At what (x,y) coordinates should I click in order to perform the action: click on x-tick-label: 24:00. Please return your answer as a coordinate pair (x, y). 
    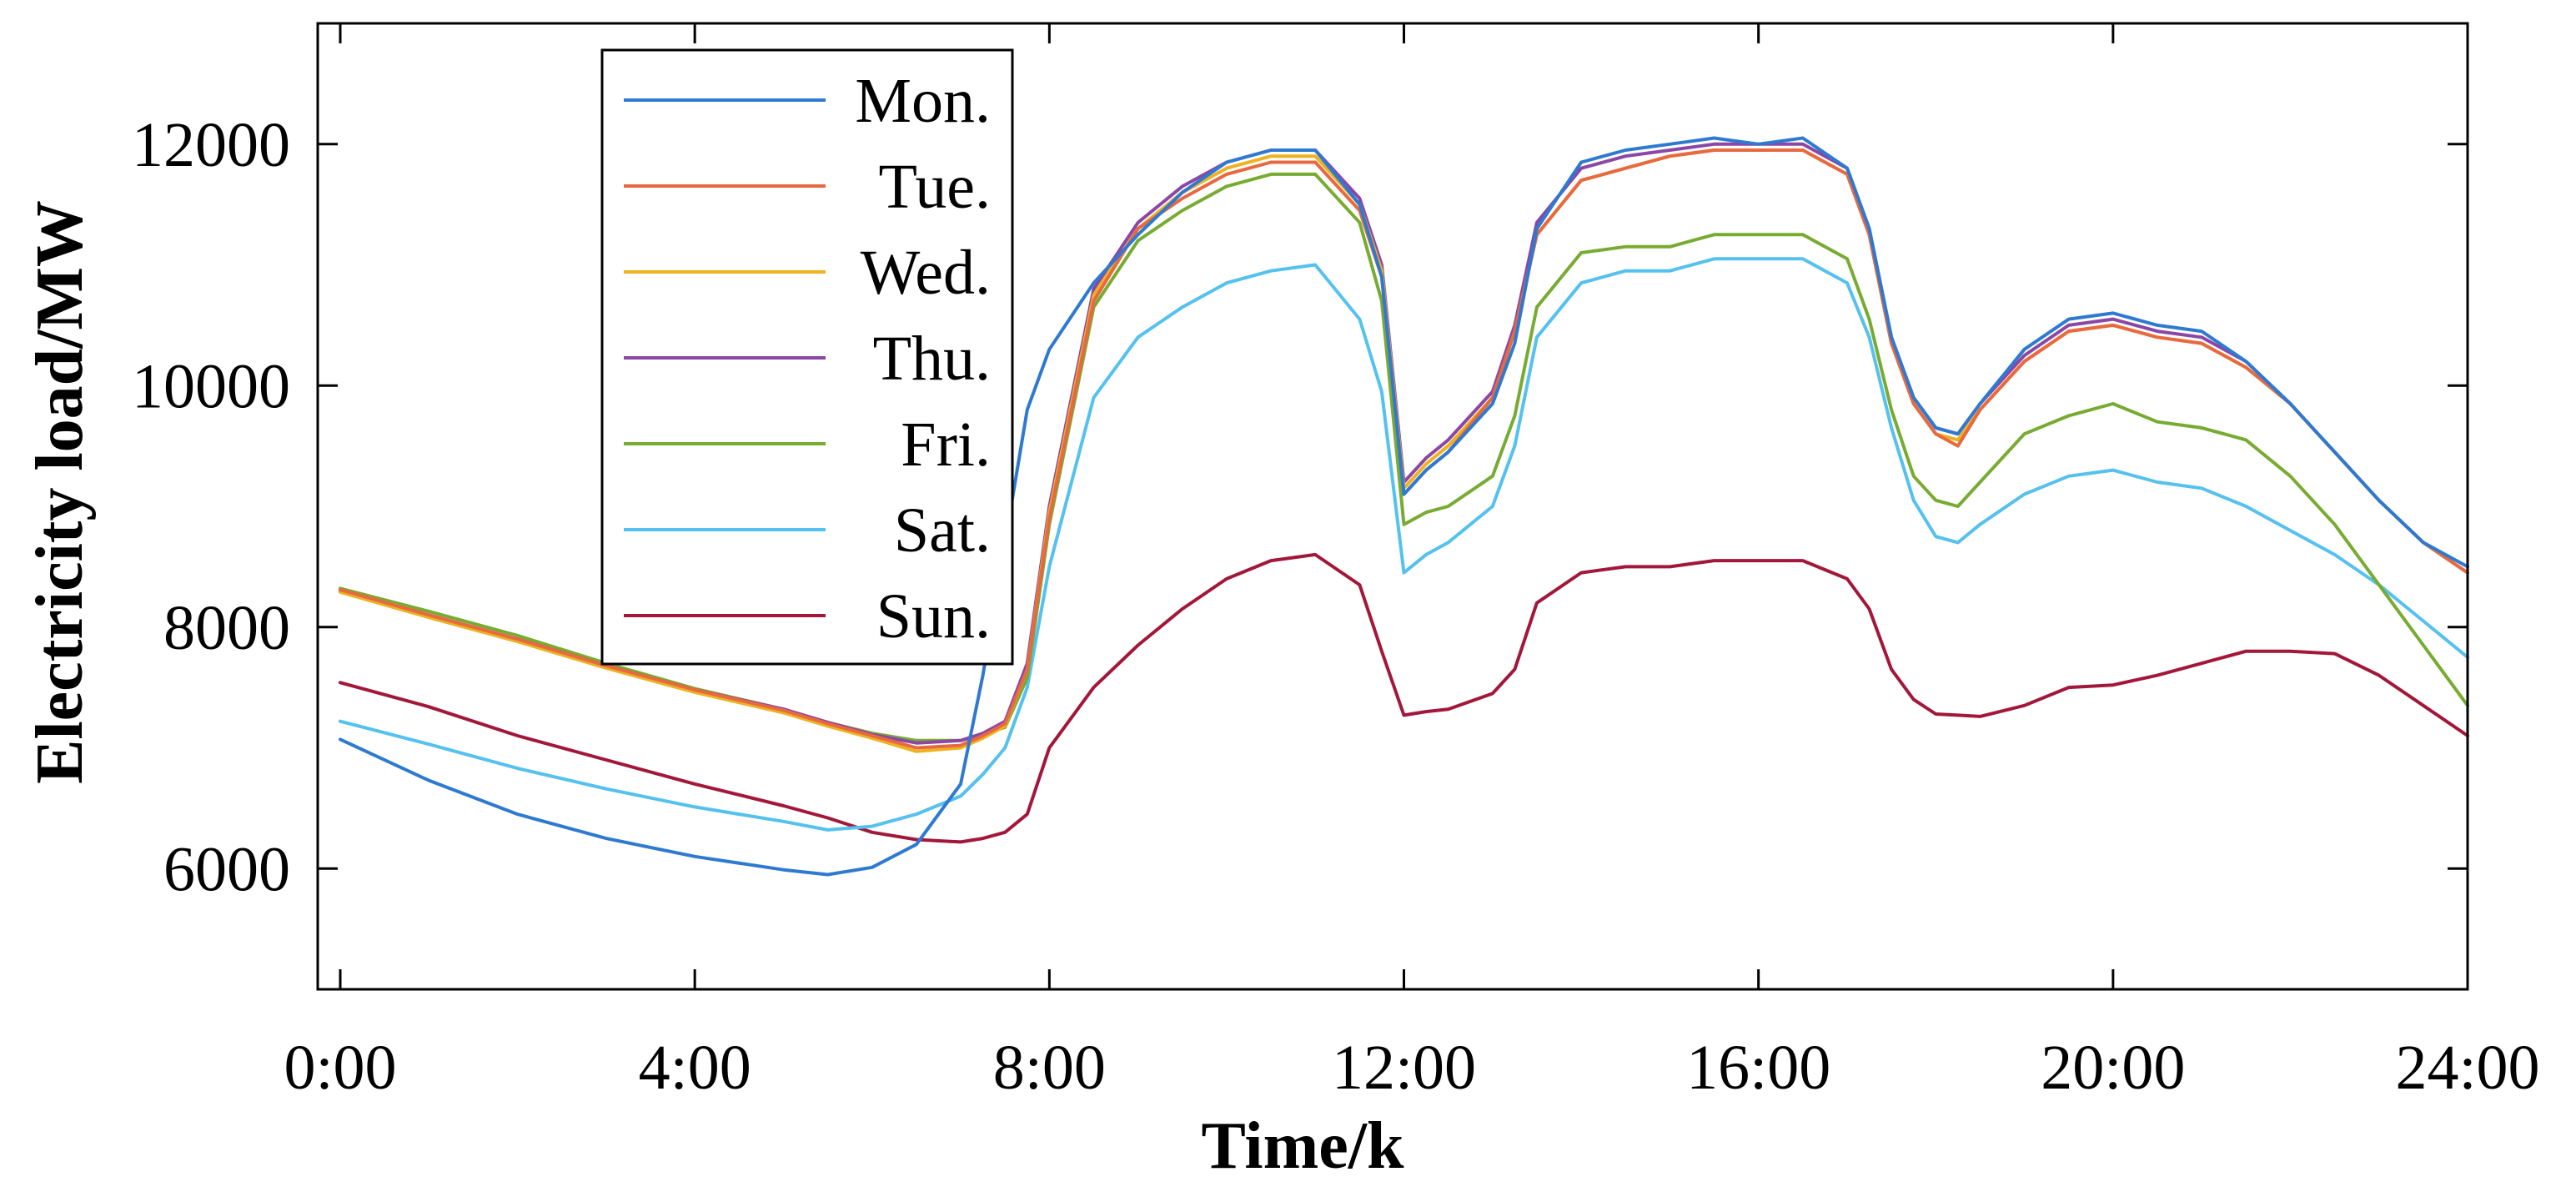
    Looking at the image, I should click on (2467, 1068).